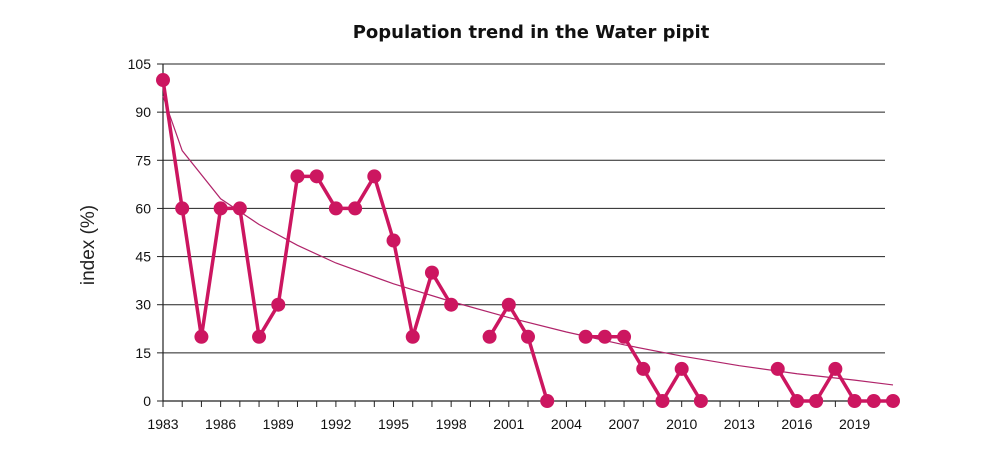 This screenshot has height=459, width=983. What do you see at coordinates (220, 424) in the screenshot?
I see `x-tick-label: 1986` at bounding box center [220, 424].